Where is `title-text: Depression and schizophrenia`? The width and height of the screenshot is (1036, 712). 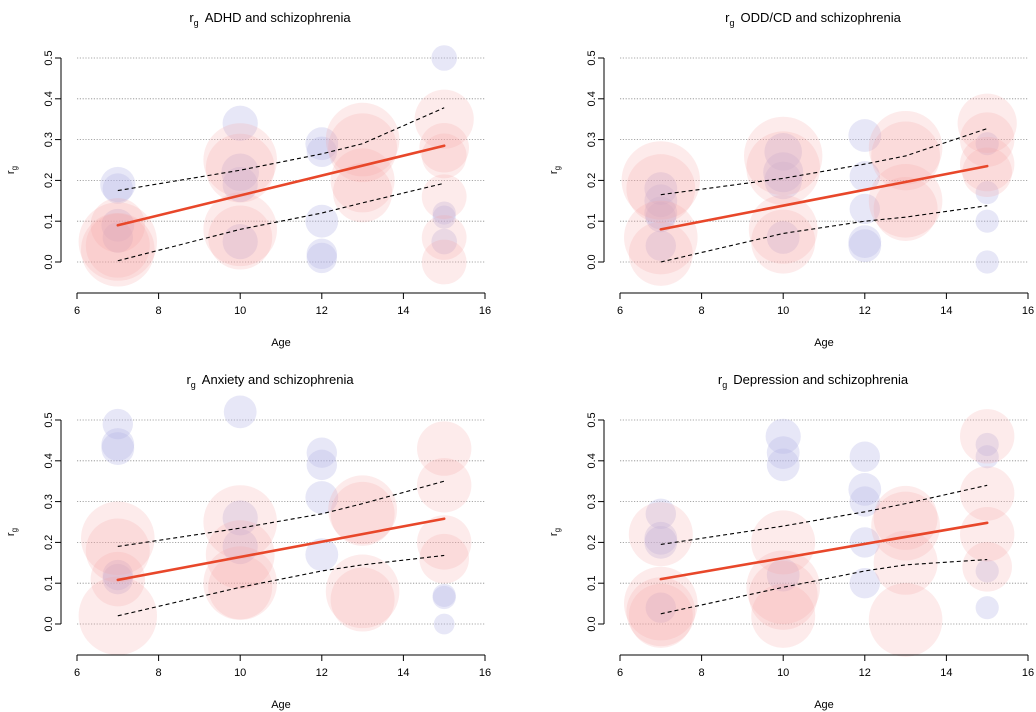 title-text: Depression and schizophrenia is located at coordinates (821, 379).